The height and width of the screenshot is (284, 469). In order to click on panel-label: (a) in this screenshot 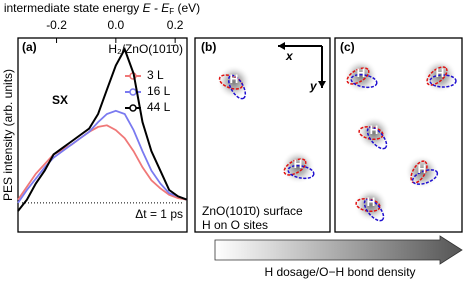, I will do `click(29, 47)`.